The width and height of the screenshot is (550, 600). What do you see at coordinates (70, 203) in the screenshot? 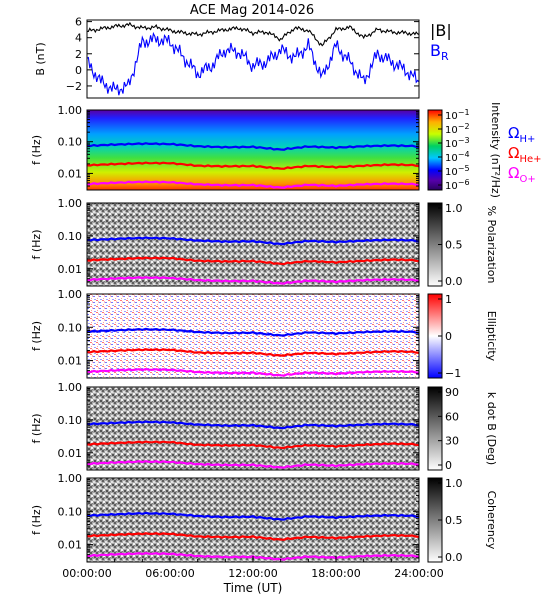
I see `polarization-ytick-label: 1.00` at bounding box center [70, 203].